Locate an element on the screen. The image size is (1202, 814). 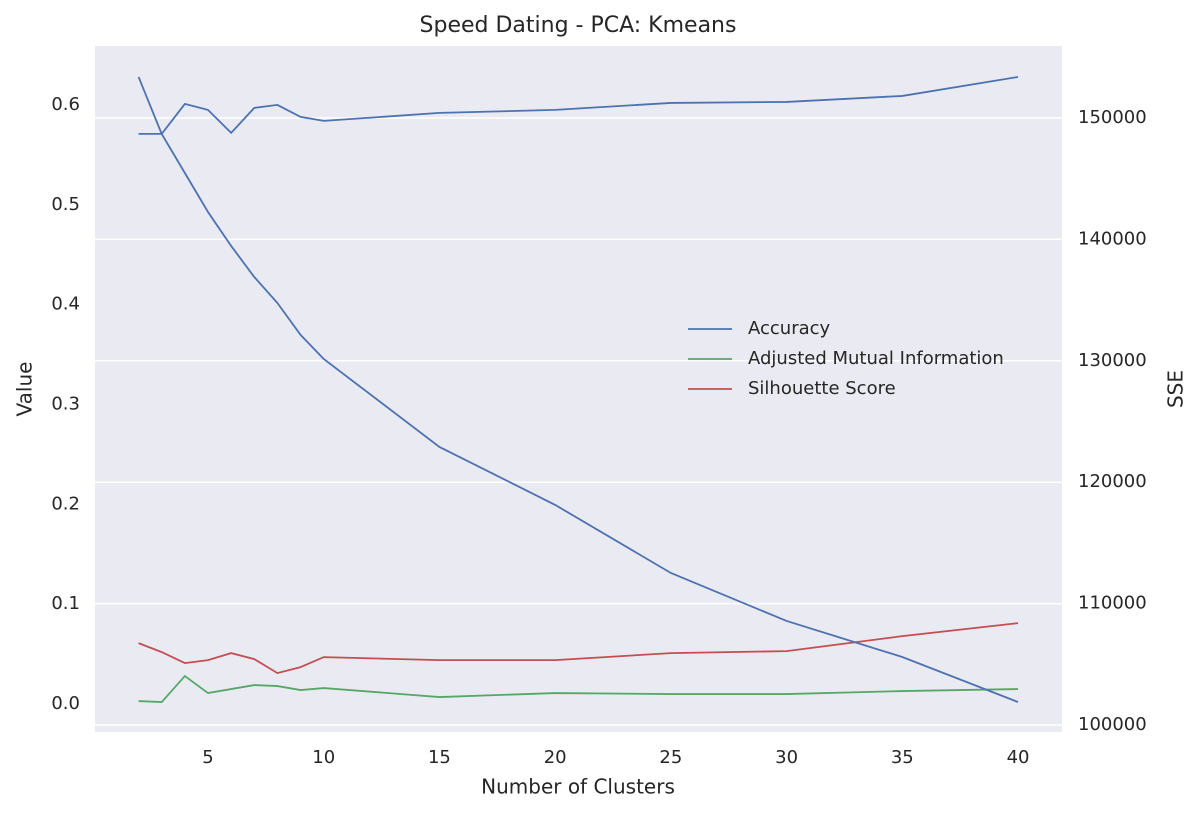
legend-label: Accuracy is located at coordinates (789, 328).